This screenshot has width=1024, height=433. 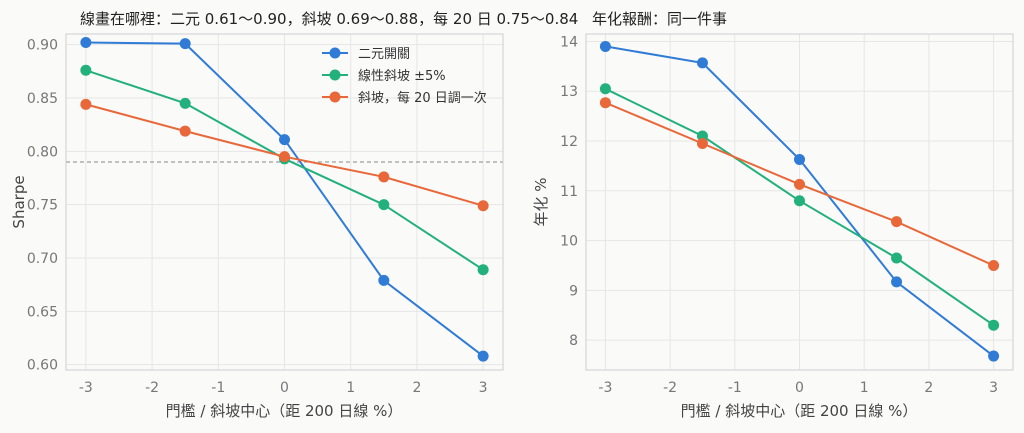 I want to click on y-tick-label: 0.80, so click(x=42, y=152).